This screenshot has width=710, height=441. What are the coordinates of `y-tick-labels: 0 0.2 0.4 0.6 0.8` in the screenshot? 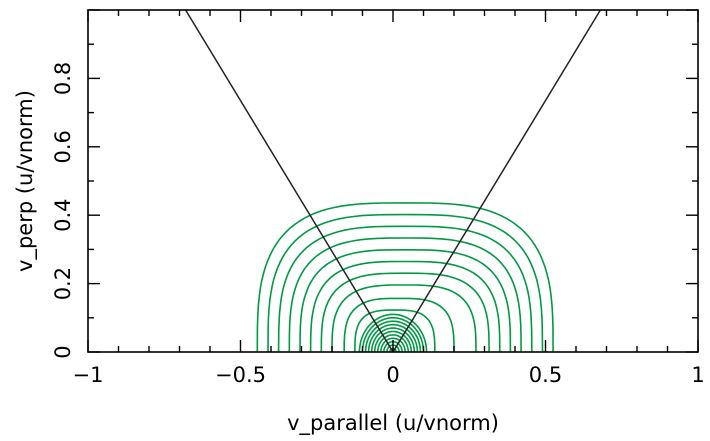 It's located at (63, 210).